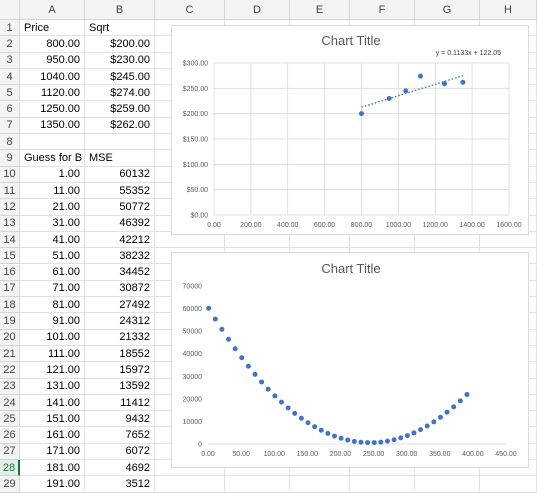 The width and height of the screenshot is (537, 493). I want to click on row-header-24: 24, so click(10, 403).